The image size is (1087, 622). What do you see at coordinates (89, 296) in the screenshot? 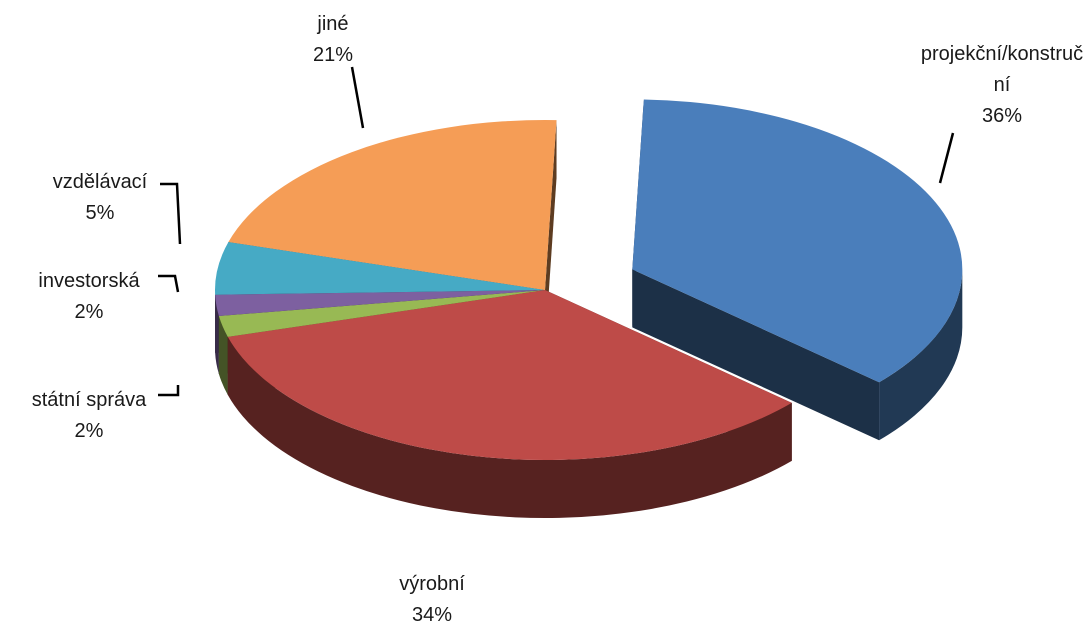
I see `data-label: investorská 2%` at bounding box center [89, 296].